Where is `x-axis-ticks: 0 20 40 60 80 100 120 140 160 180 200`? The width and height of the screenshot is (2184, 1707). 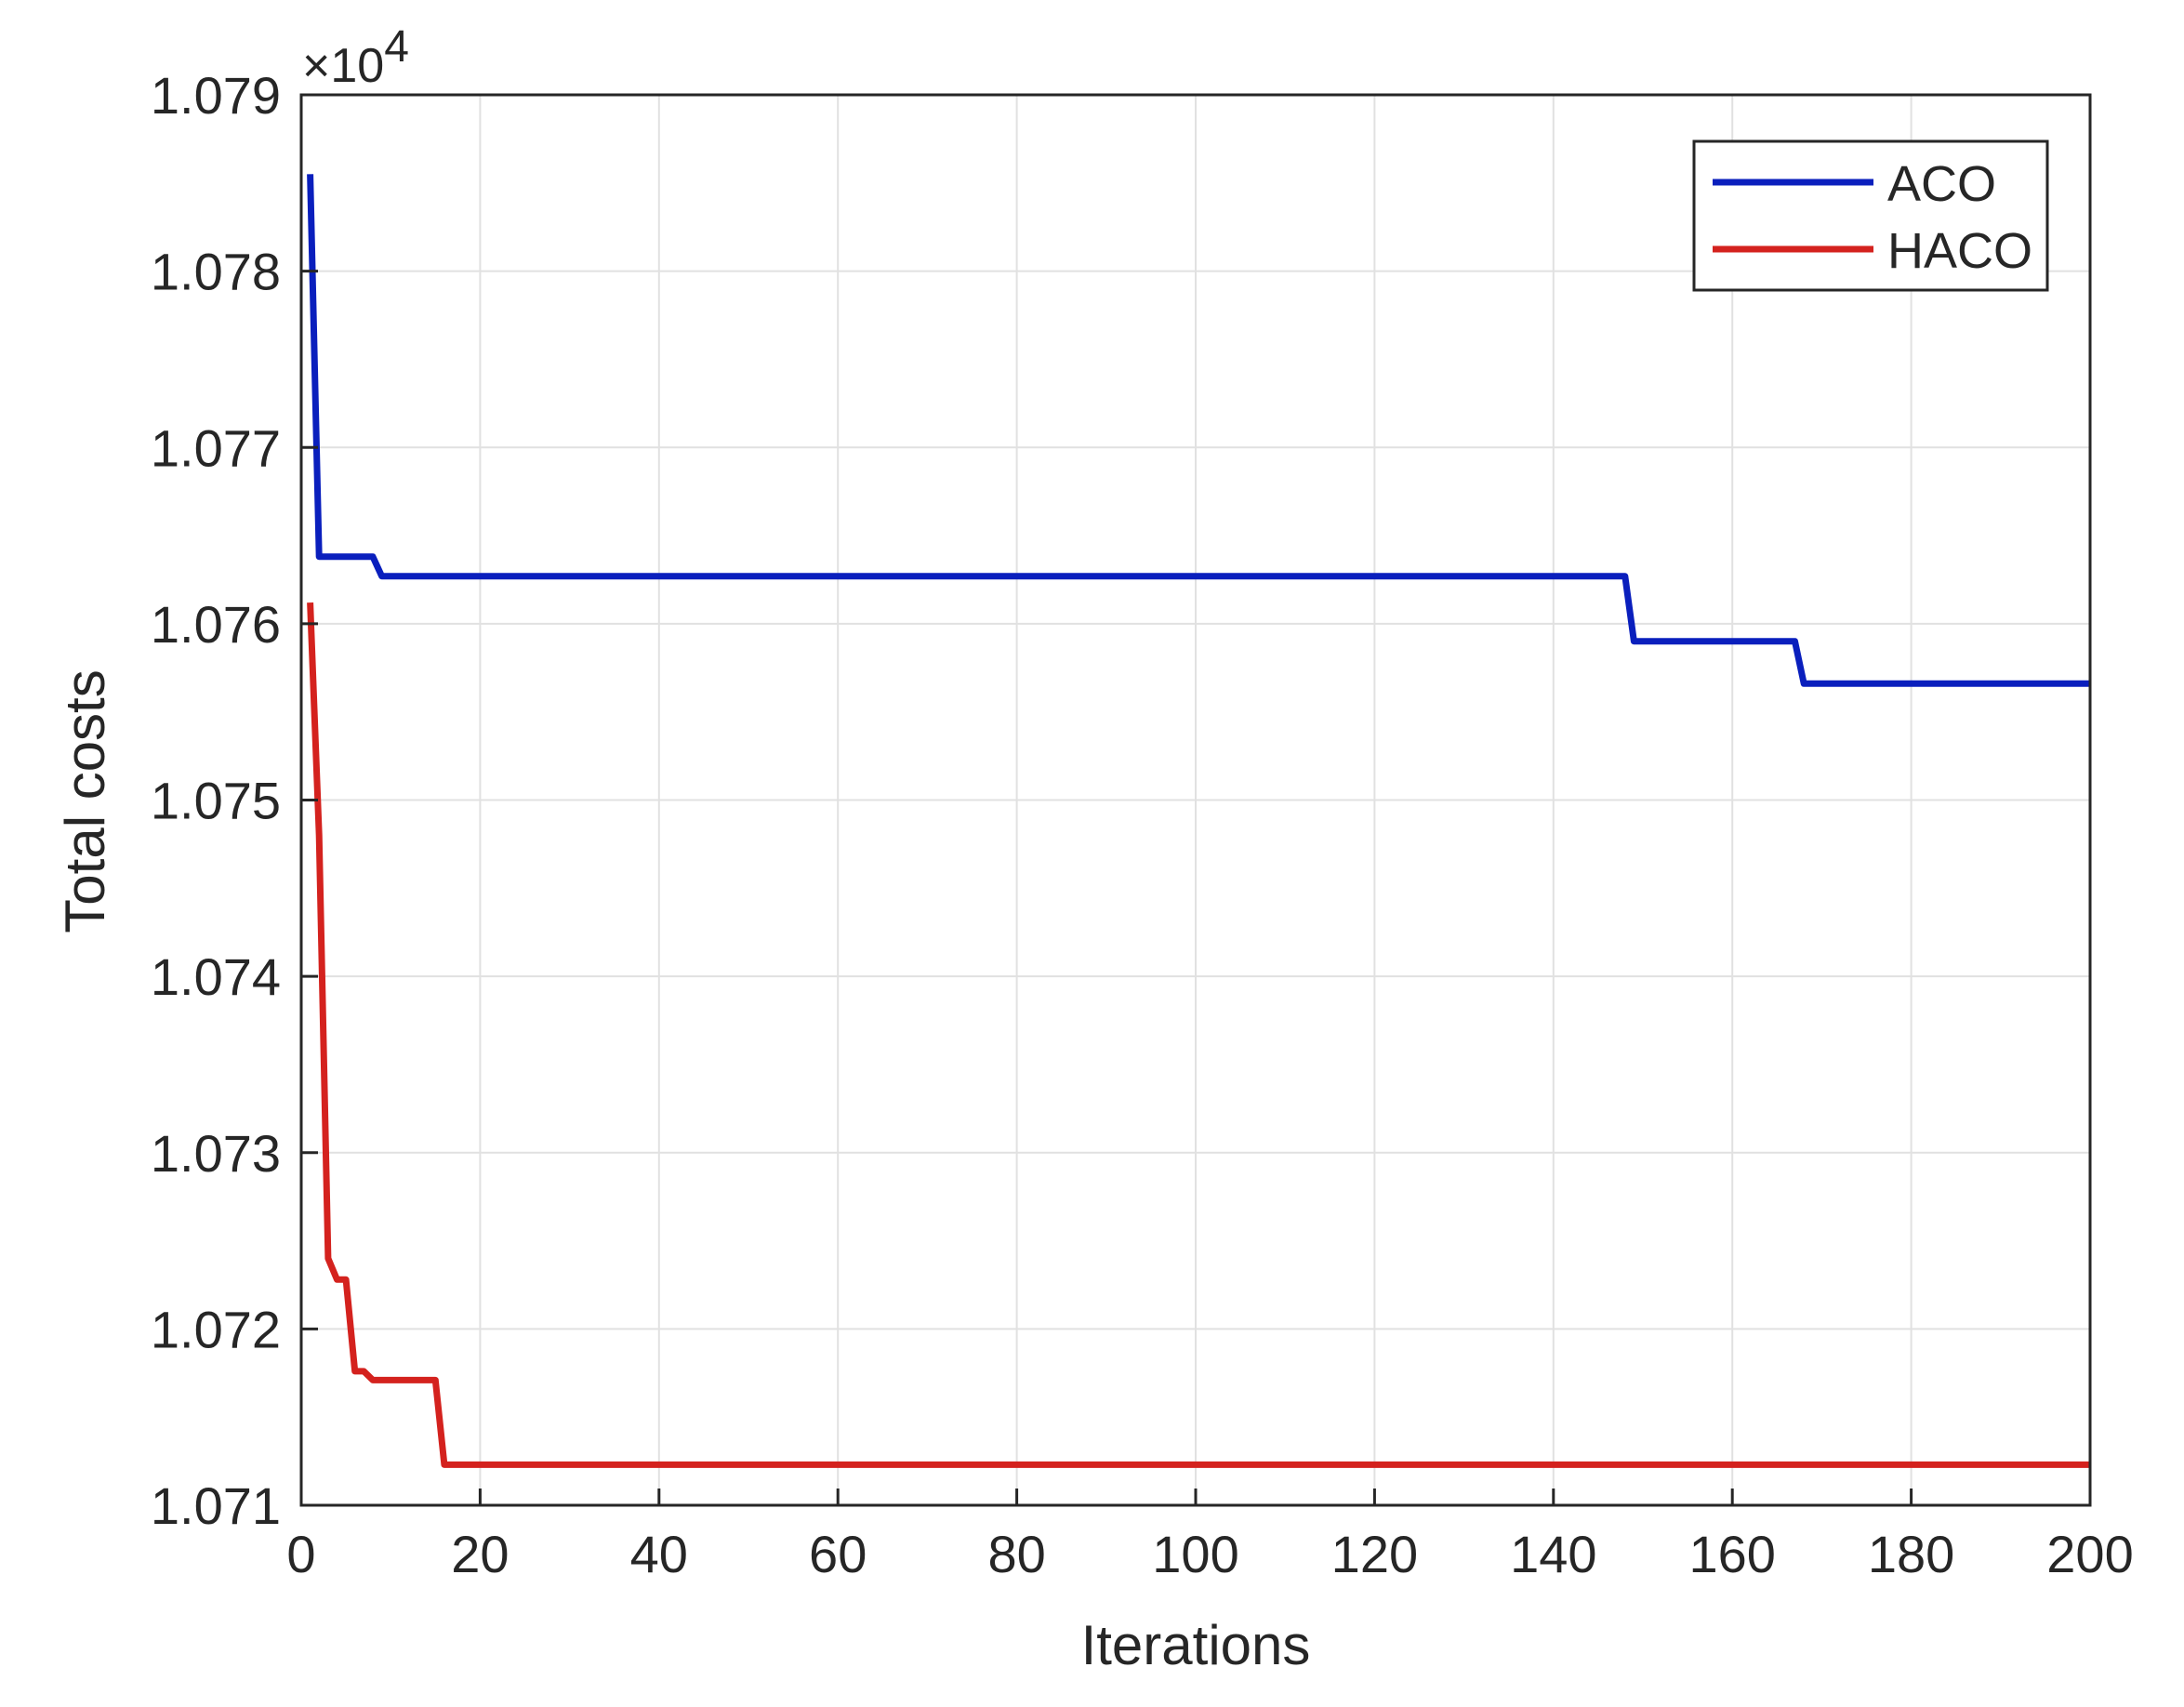 x-axis-ticks: 0 20 40 60 80 100 120 140 160 180 200 is located at coordinates (1210, 1536).